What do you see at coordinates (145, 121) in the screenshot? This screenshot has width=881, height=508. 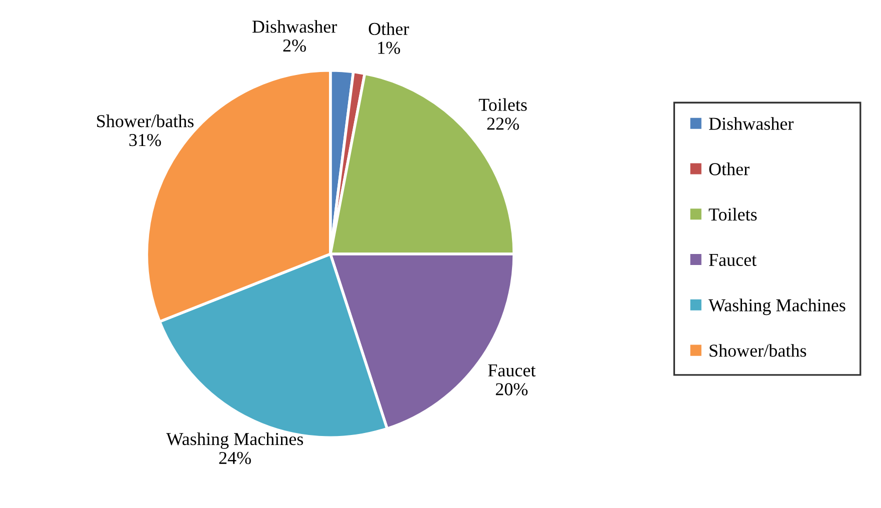 I see `slice-label: Shower/baths` at bounding box center [145, 121].